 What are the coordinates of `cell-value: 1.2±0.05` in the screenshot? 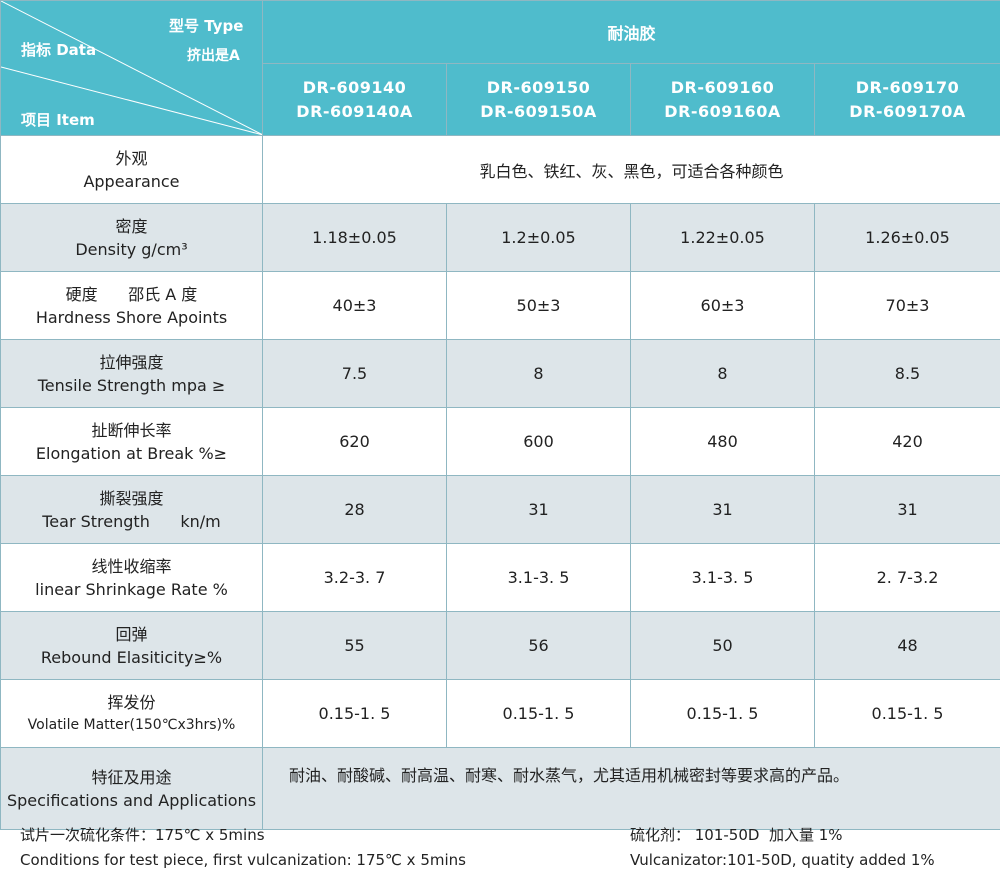 It's located at (538, 237).